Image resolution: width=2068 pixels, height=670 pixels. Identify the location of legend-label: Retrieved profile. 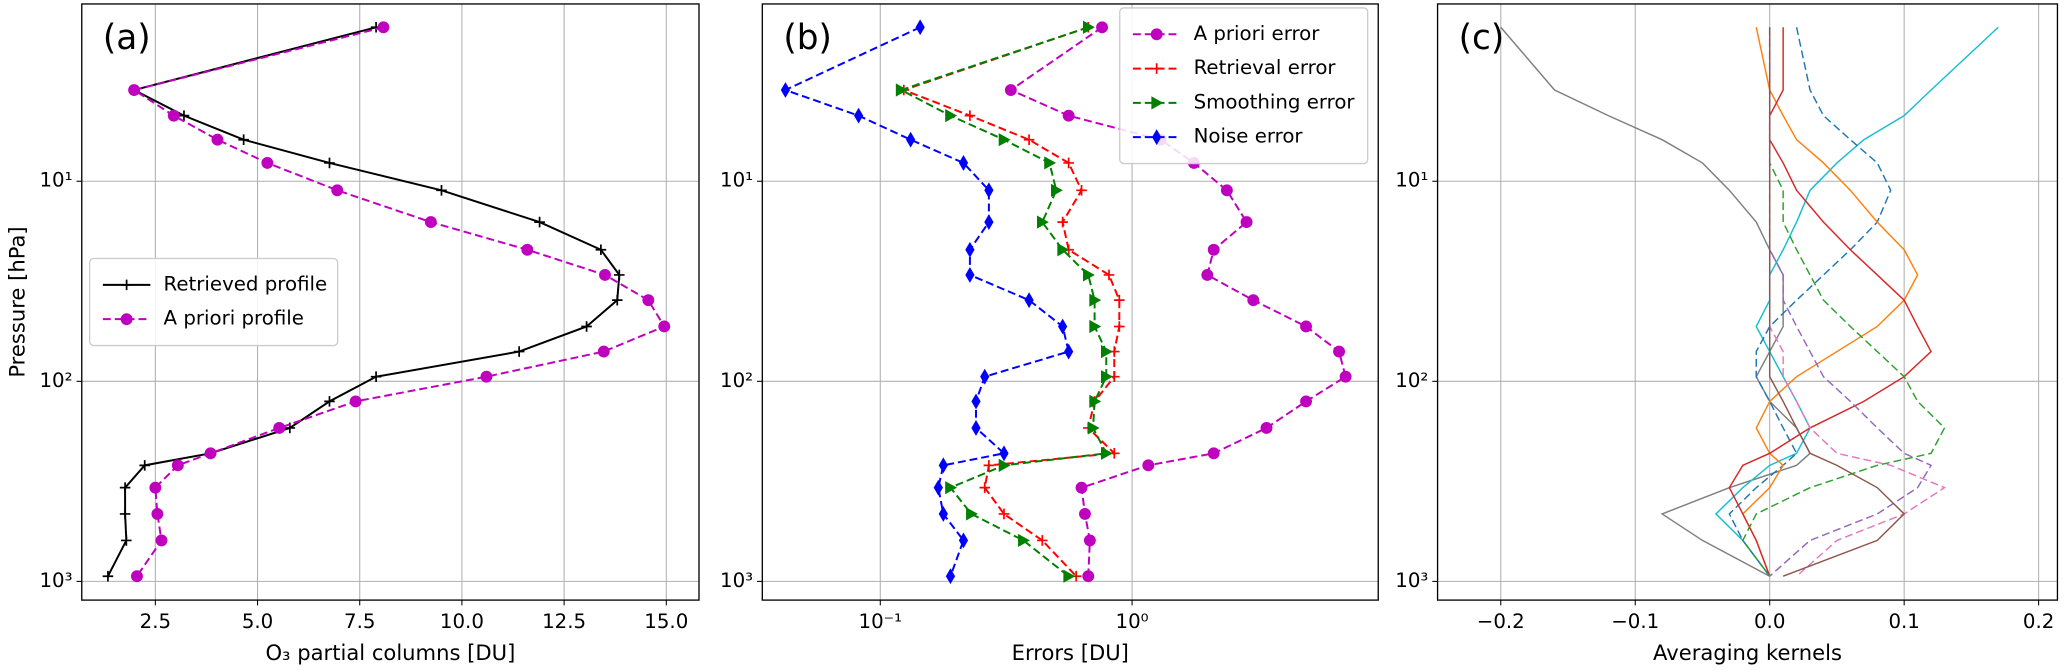
(246, 283).